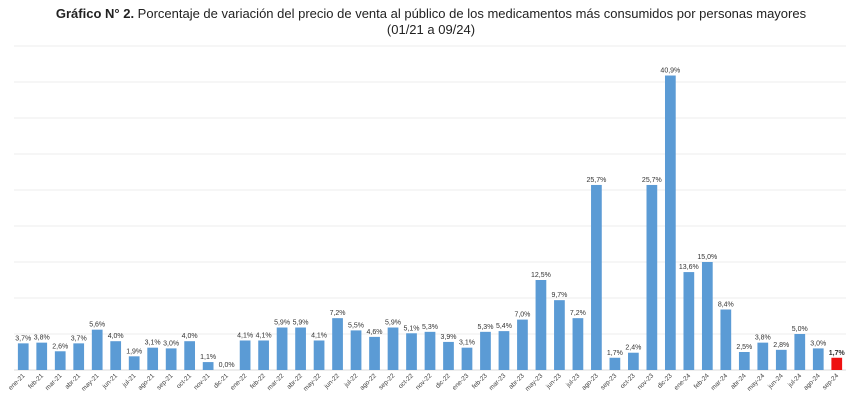 This screenshot has height=419, width=862. Describe the element at coordinates (837, 353) in the screenshot. I see `data-label-sep-24: 1,7%` at that location.